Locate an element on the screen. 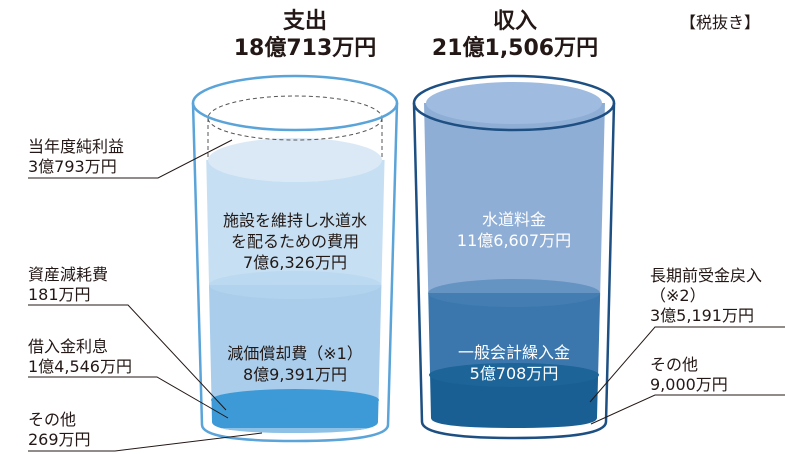 The height and width of the screenshot is (454, 785). revenue-title: 収入 21億1,506万円 is located at coordinates (515, 35).